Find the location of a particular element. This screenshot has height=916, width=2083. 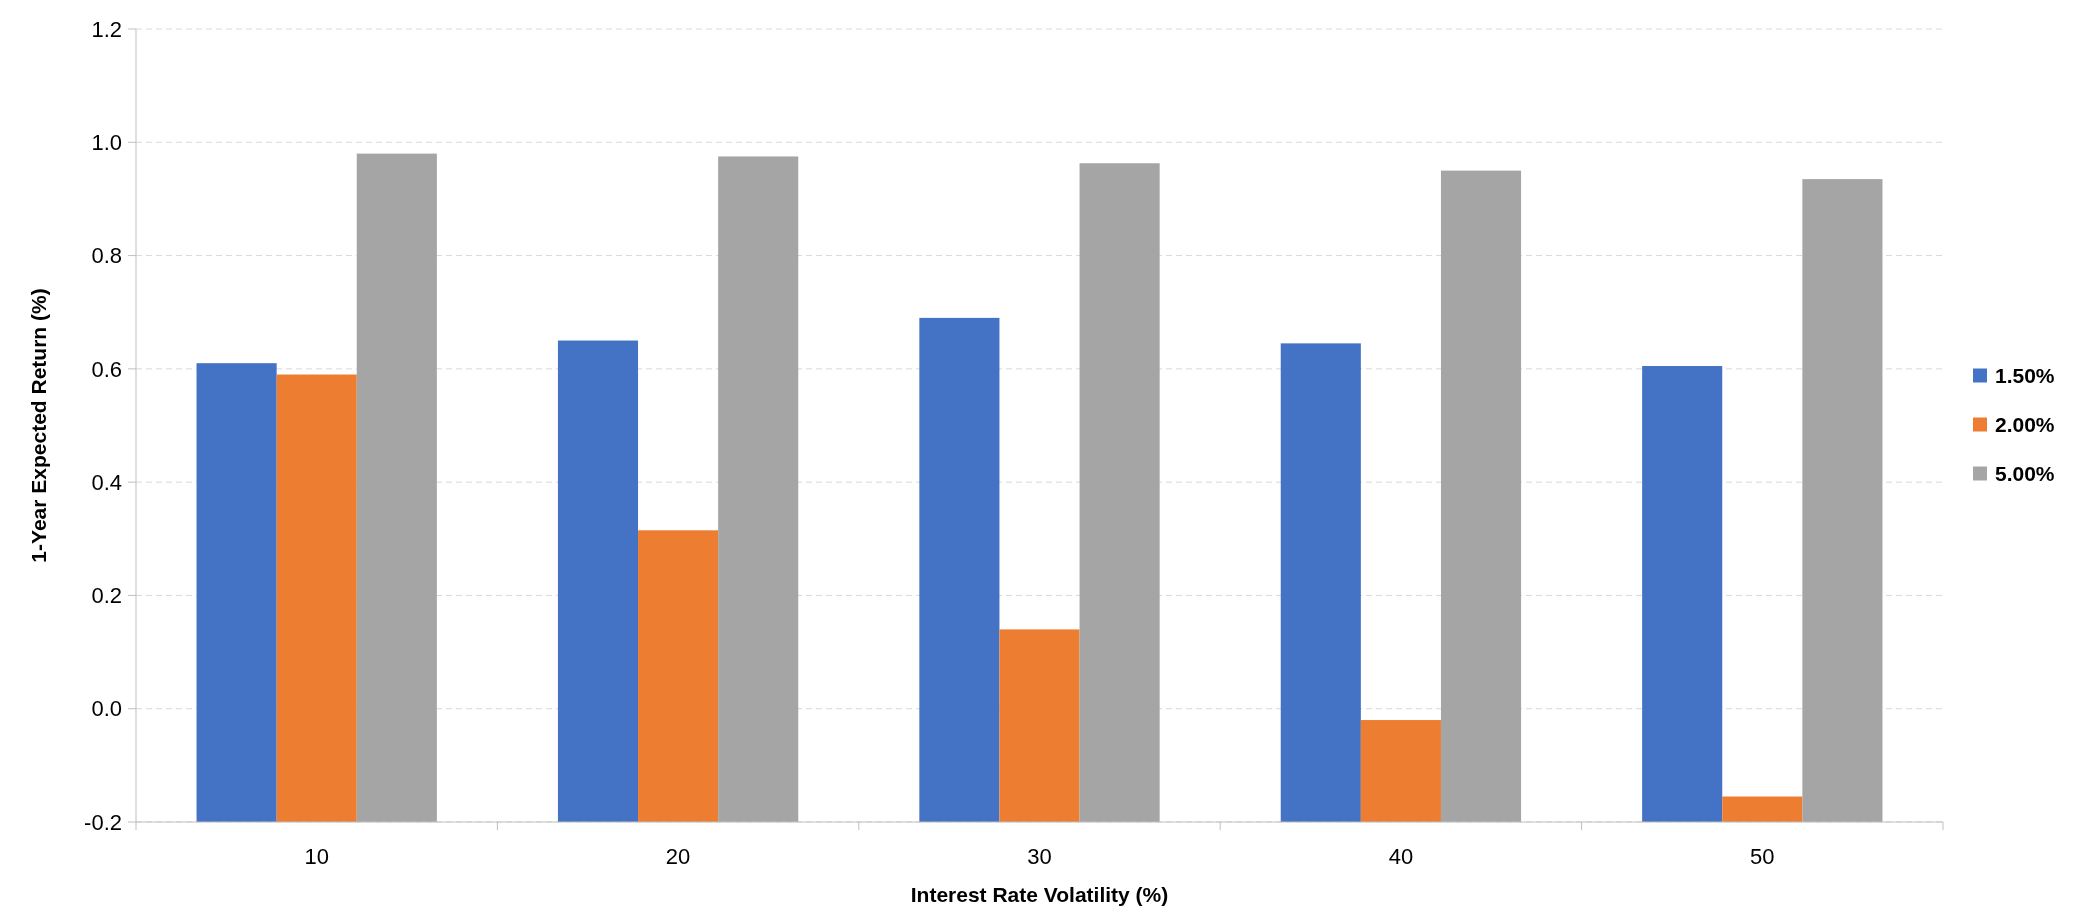

y-tick-label: 0.2 is located at coordinates (106, 596).